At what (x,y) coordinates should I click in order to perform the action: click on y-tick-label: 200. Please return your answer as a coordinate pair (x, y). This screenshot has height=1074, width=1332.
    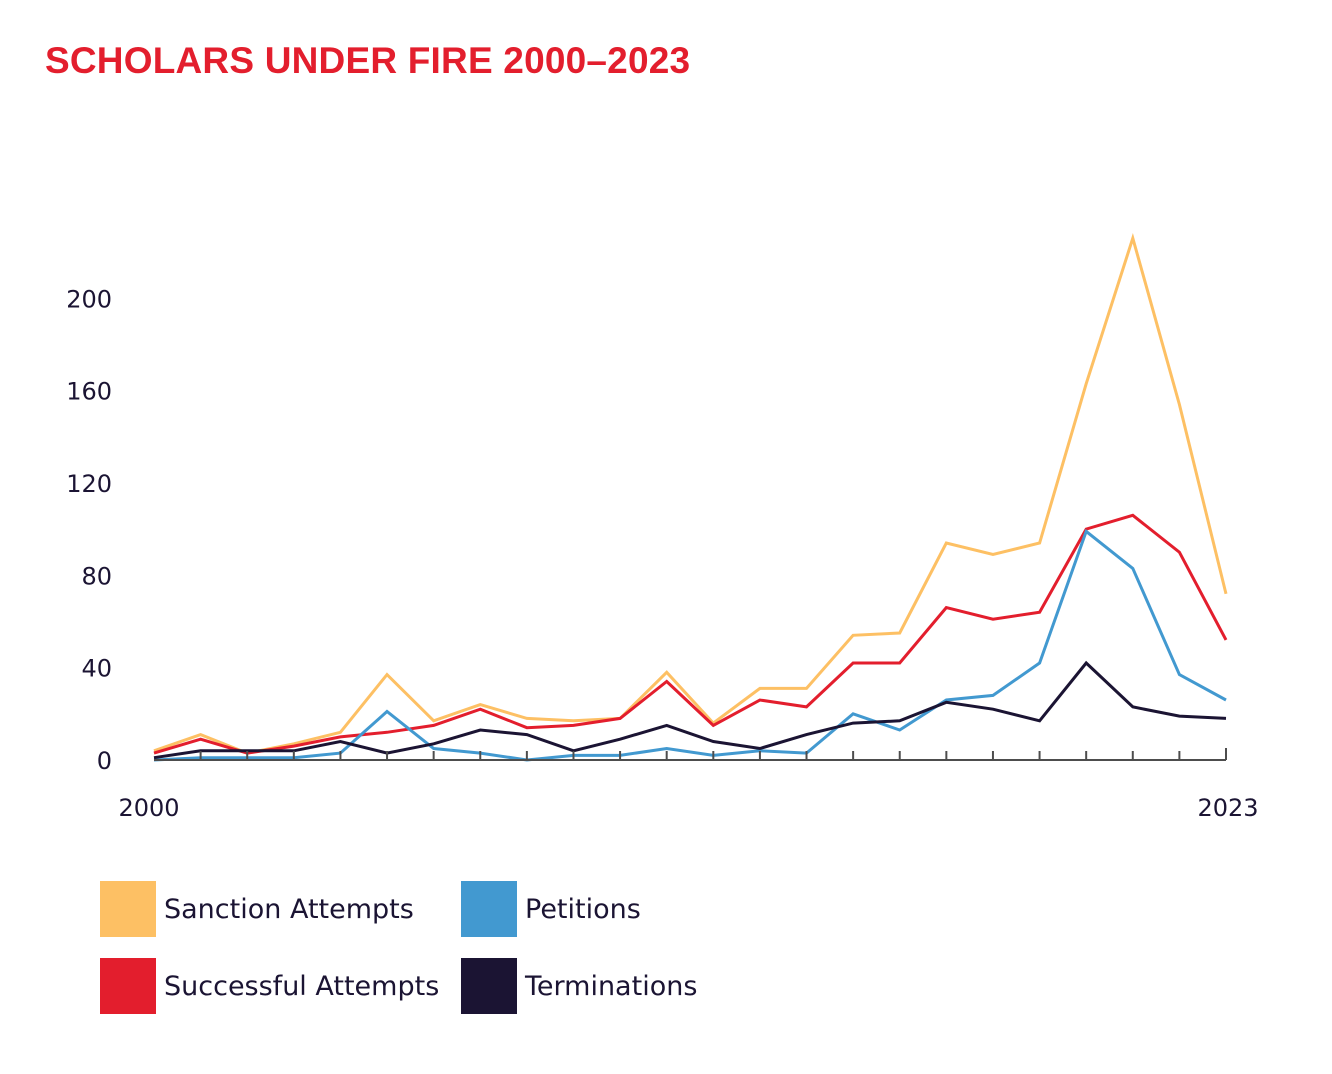
    Looking at the image, I should click on (89, 299).